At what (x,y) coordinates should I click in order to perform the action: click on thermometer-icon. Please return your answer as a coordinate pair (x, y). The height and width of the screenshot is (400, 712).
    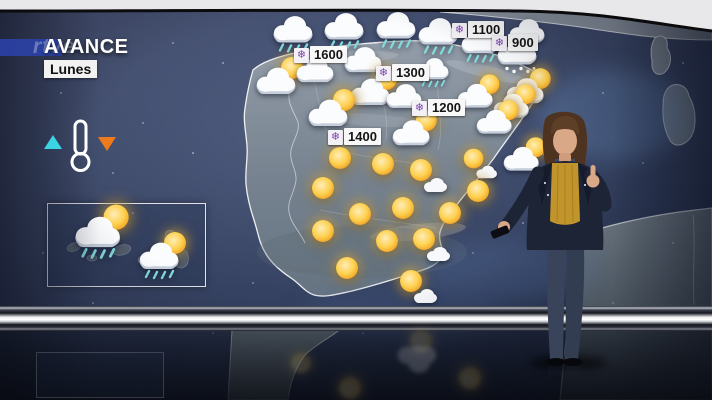
    Looking at the image, I should click on (80, 145).